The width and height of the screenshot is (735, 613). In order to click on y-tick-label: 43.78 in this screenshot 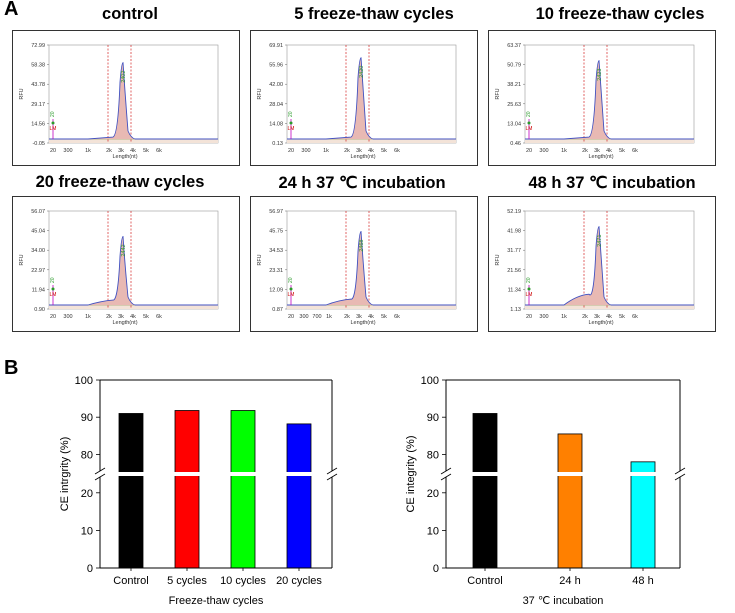, I will do `click(38, 85)`.